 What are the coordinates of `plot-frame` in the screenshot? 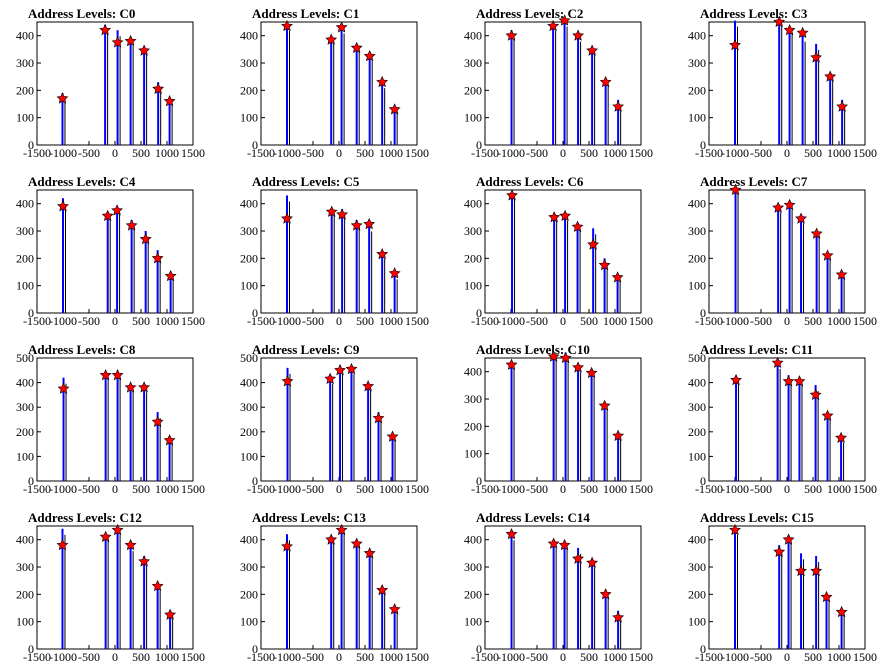 It's located at (339, 419).